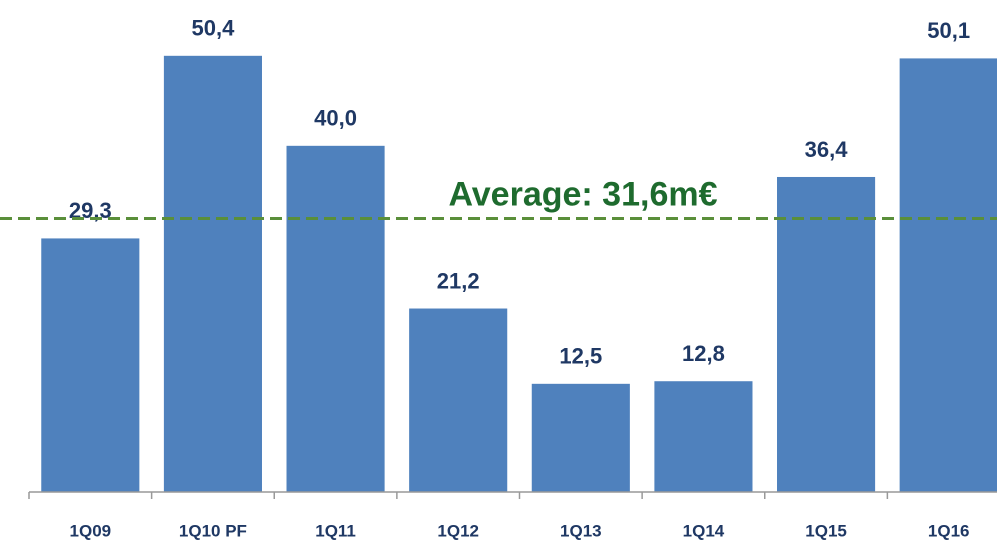 This screenshot has height=545, width=997. Describe the element at coordinates (581, 530) in the screenshot. I see `x-tick-label: 1Q13` at that location.